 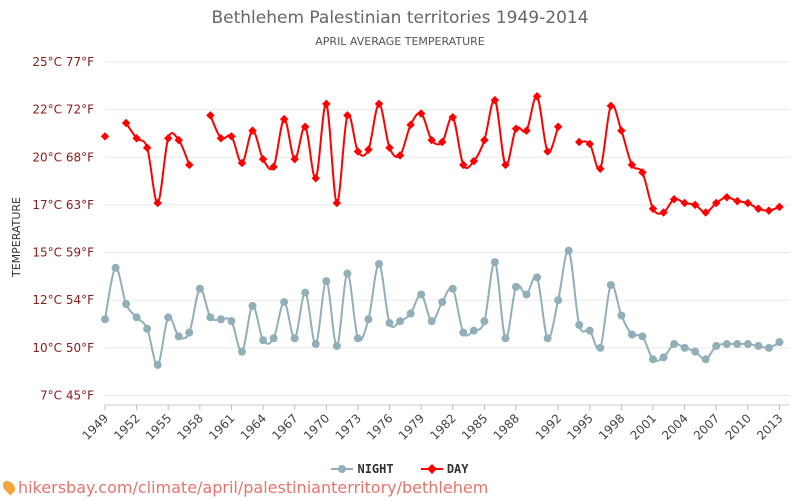 What do you see at coordinates (362, 469) in the screenshot?
I see `legend-item-night: NIGHT` at bounding box center [362, 469].